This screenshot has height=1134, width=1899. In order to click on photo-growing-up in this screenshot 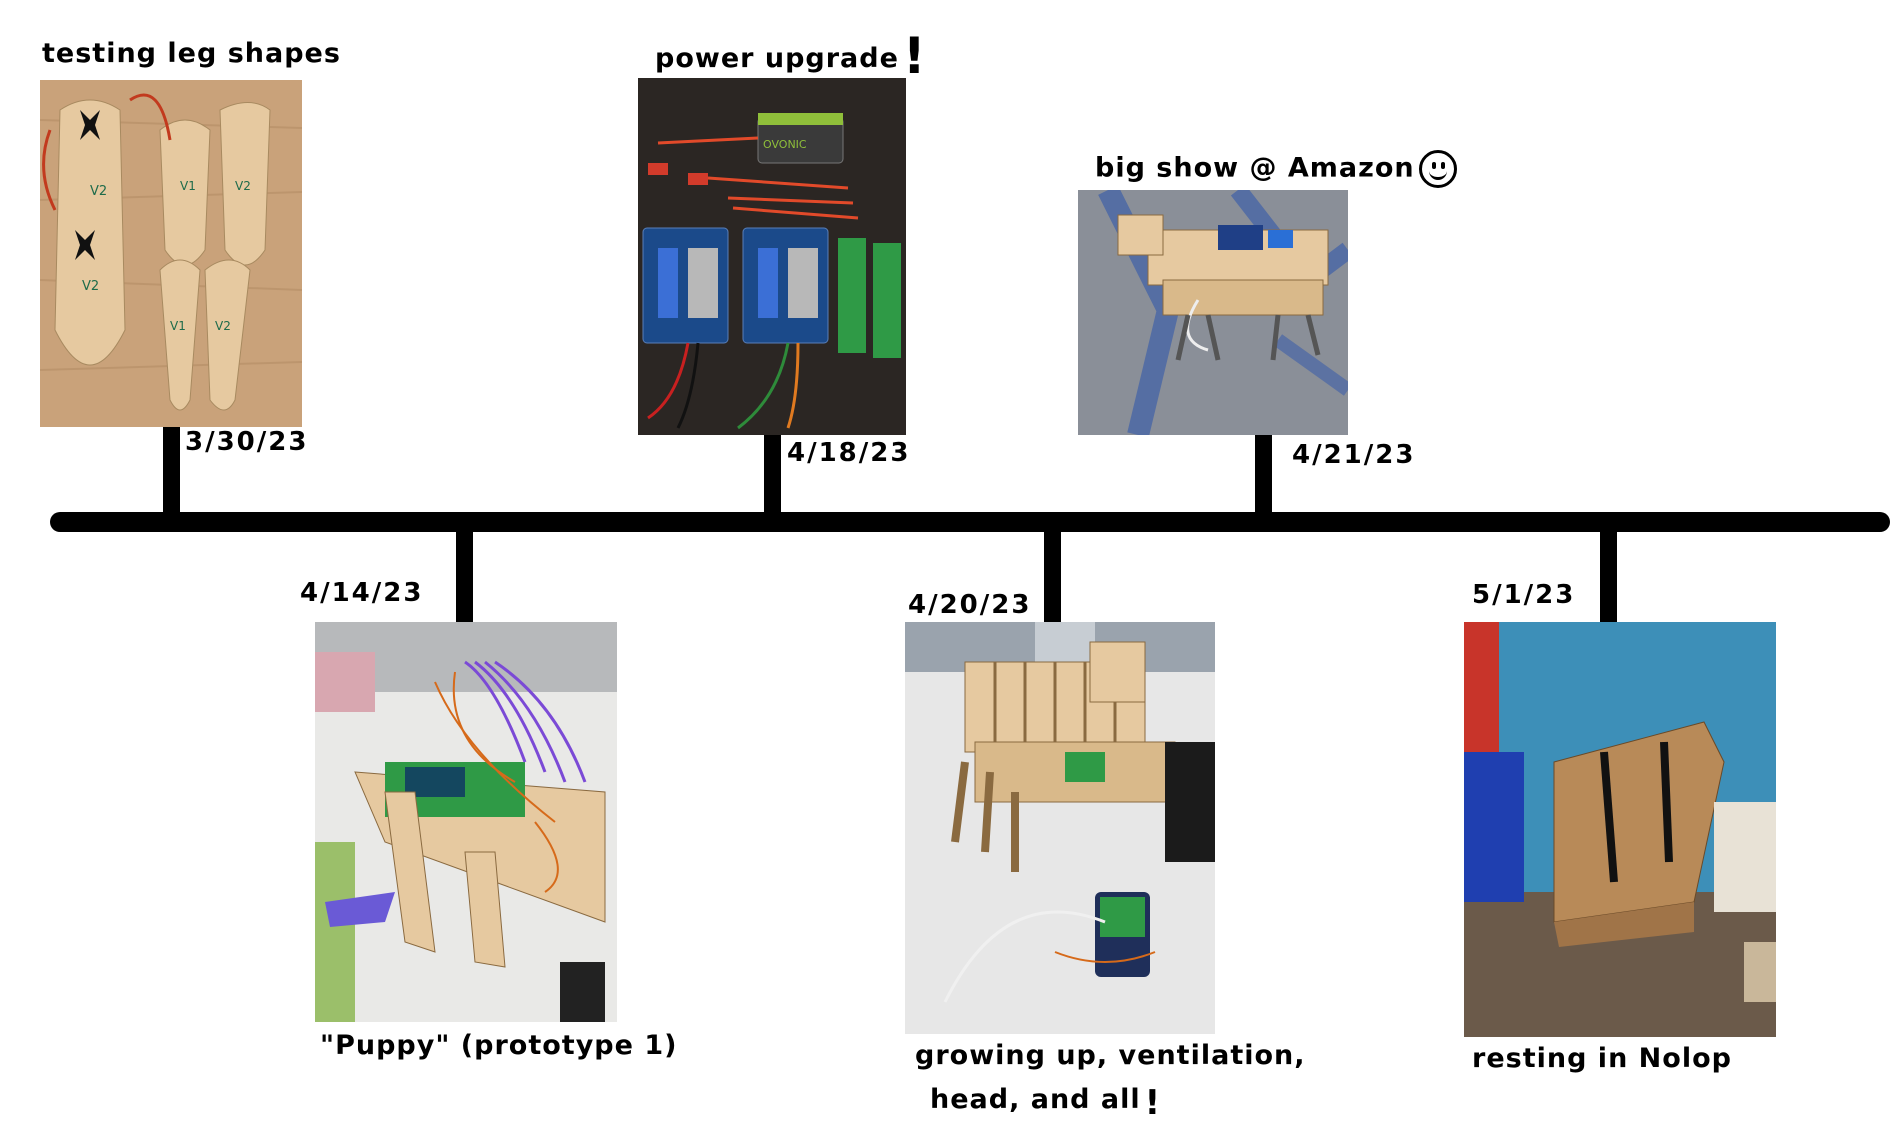, I will do `click(1060, 828)`.